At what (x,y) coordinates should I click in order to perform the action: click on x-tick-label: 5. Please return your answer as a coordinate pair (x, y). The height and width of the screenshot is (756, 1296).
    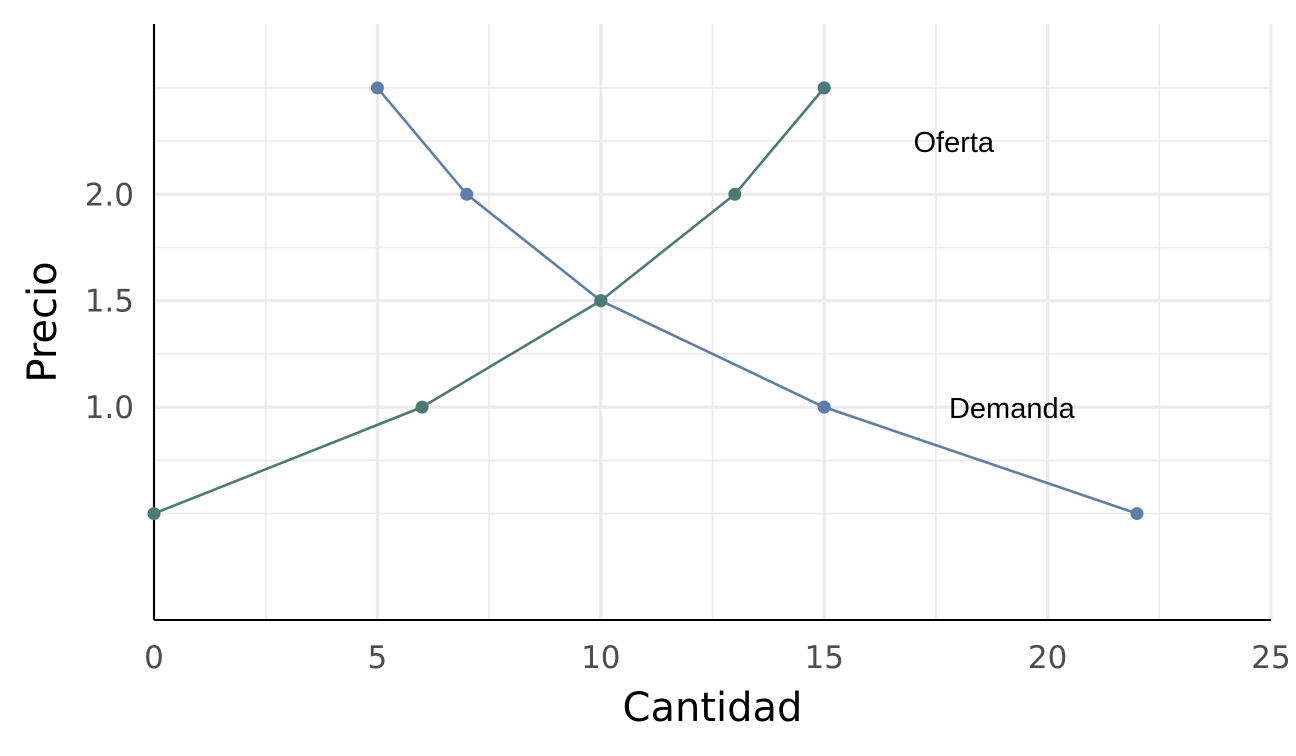
    Looking at the image, I should click on (378, 658).